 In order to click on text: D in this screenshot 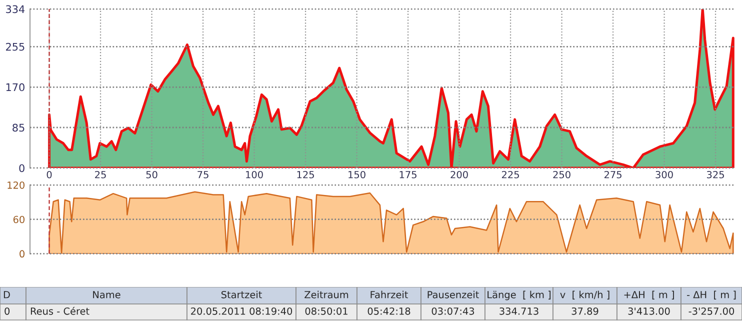, I will do `click(7, 294)`.